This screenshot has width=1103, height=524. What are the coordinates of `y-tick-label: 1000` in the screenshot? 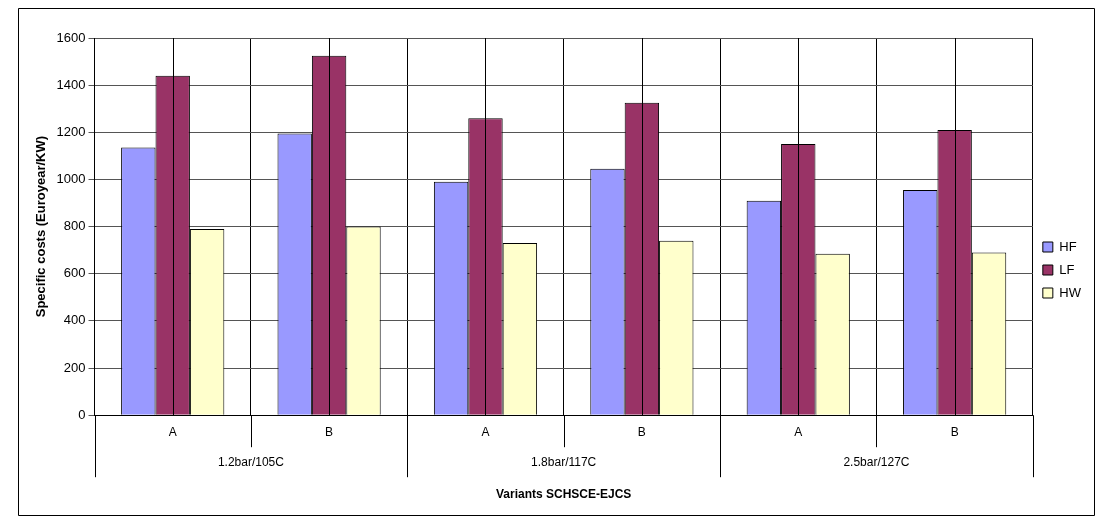 It's located at (71, 179).